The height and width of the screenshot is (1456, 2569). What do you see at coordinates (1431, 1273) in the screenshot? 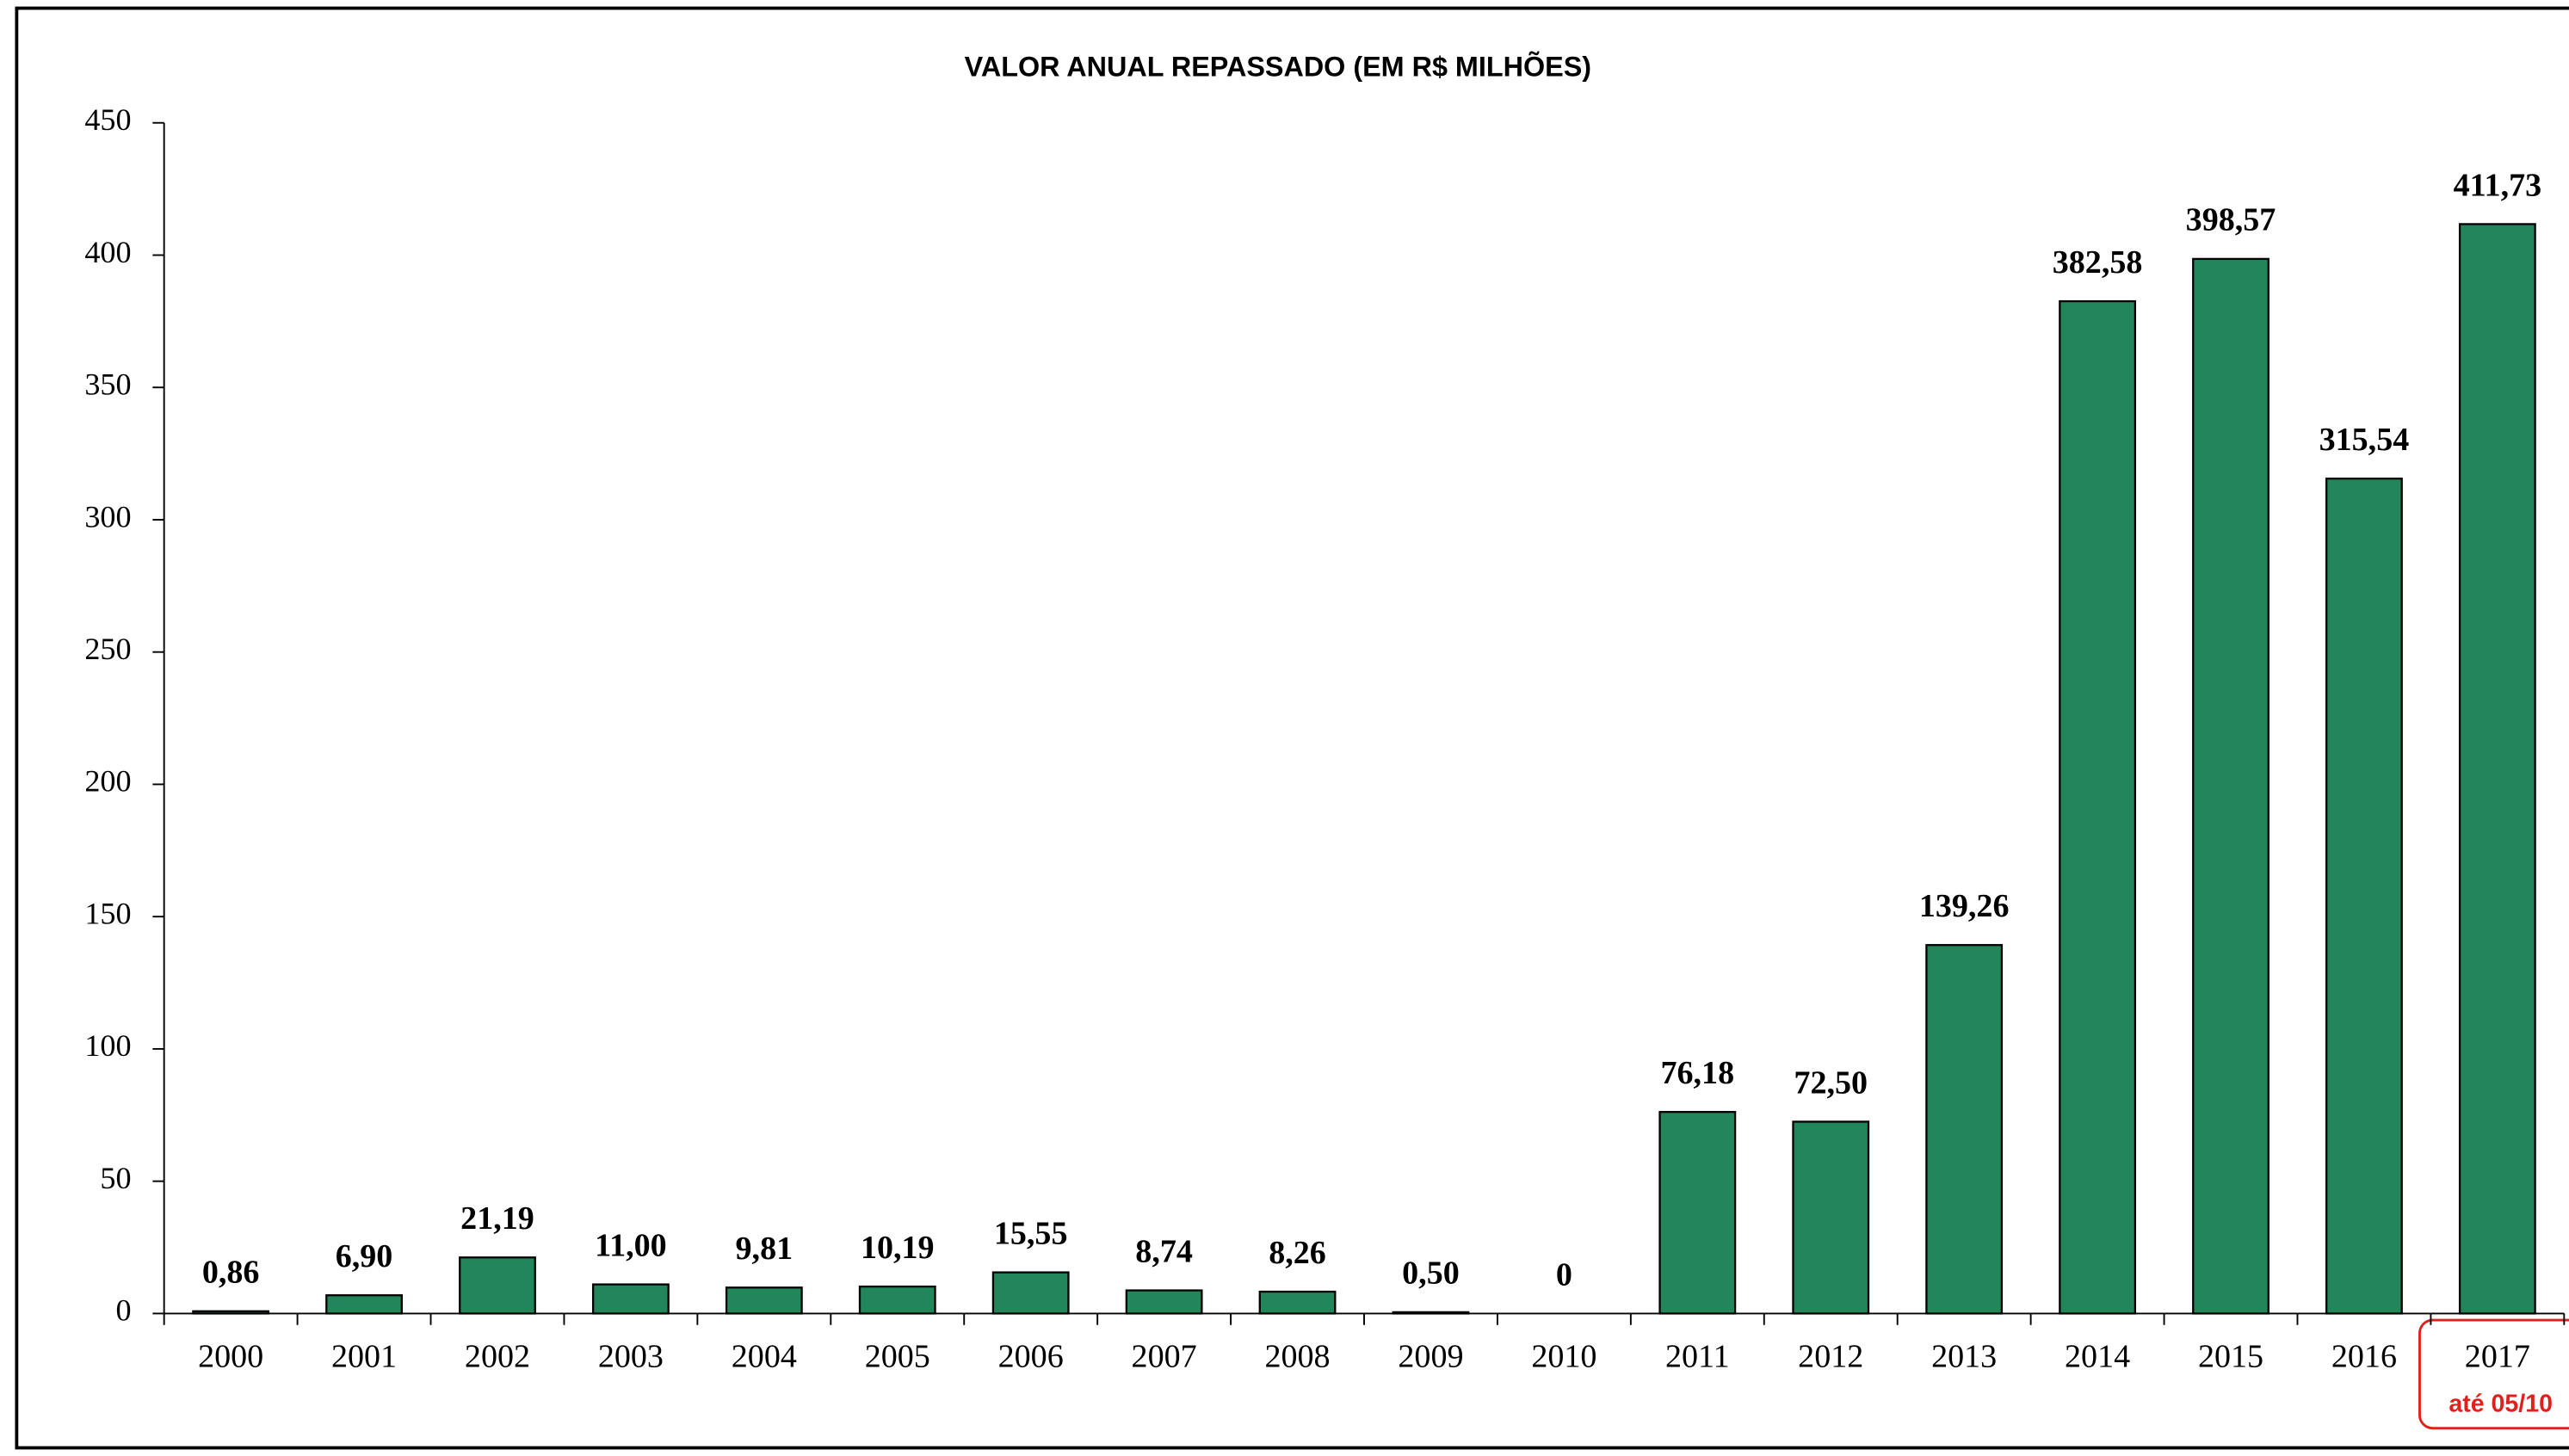
I see `value-label: 0,50` at bounding box center [1431, 1273].